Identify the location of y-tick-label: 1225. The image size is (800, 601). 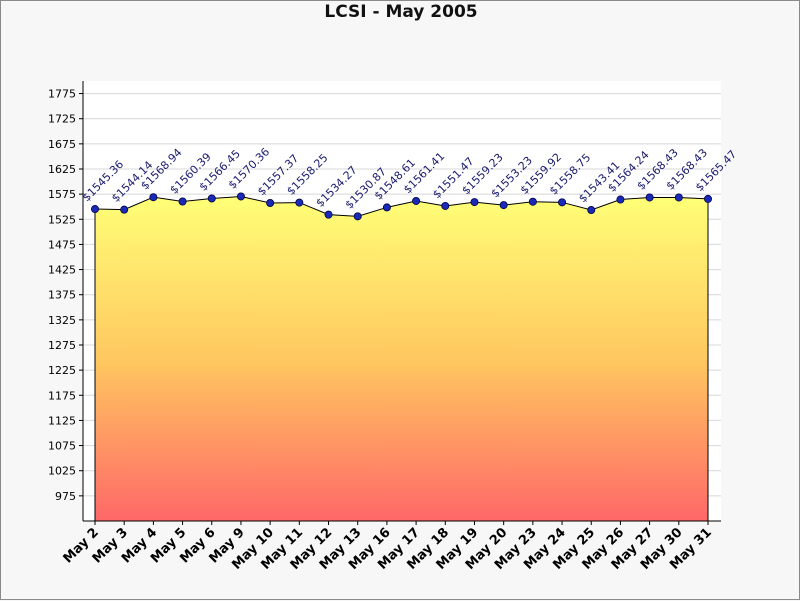
(62, 370).